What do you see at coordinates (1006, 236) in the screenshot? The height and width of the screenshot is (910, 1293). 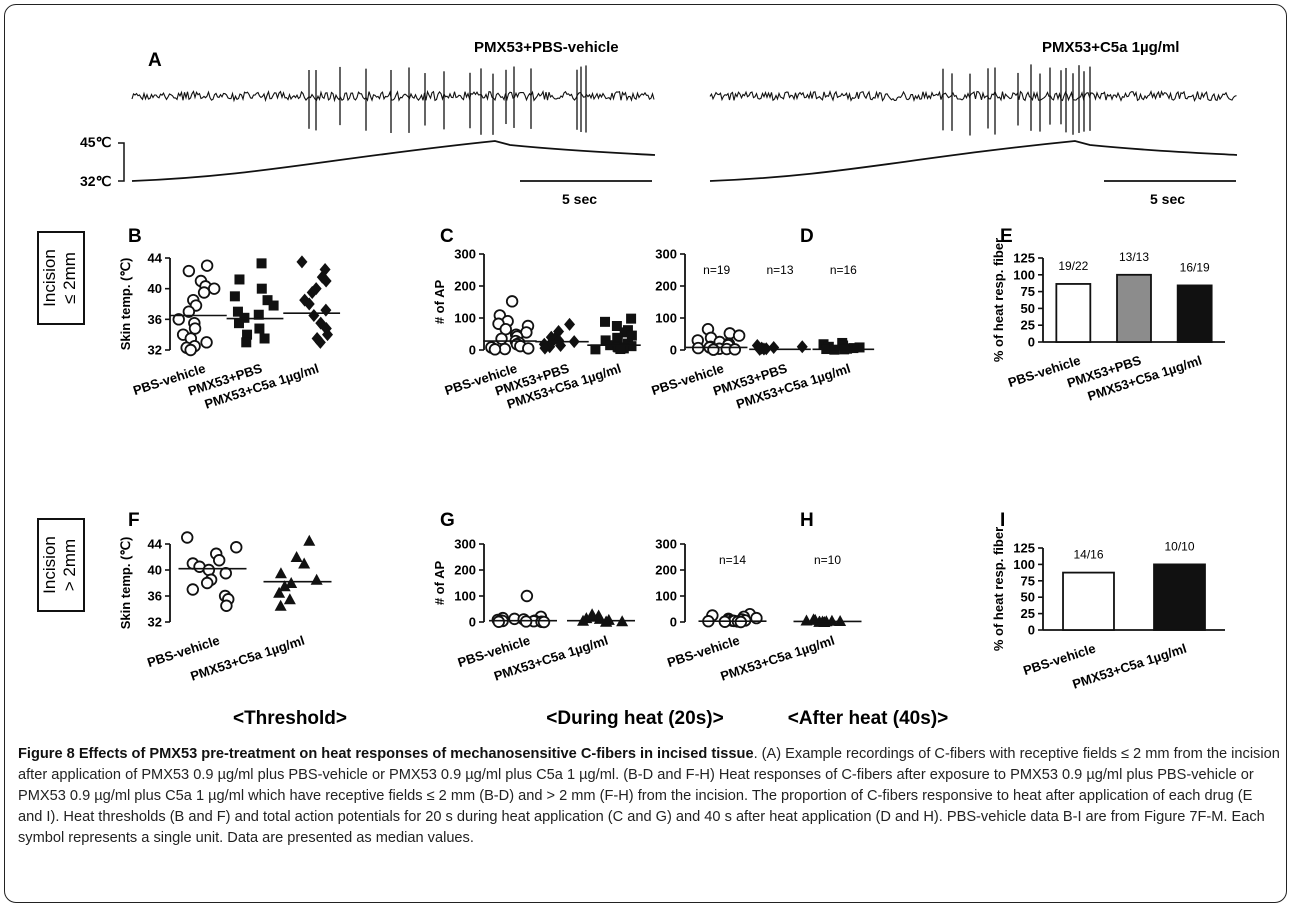 I see `panel-letter-e: E` at bounding box center [1006, 236].